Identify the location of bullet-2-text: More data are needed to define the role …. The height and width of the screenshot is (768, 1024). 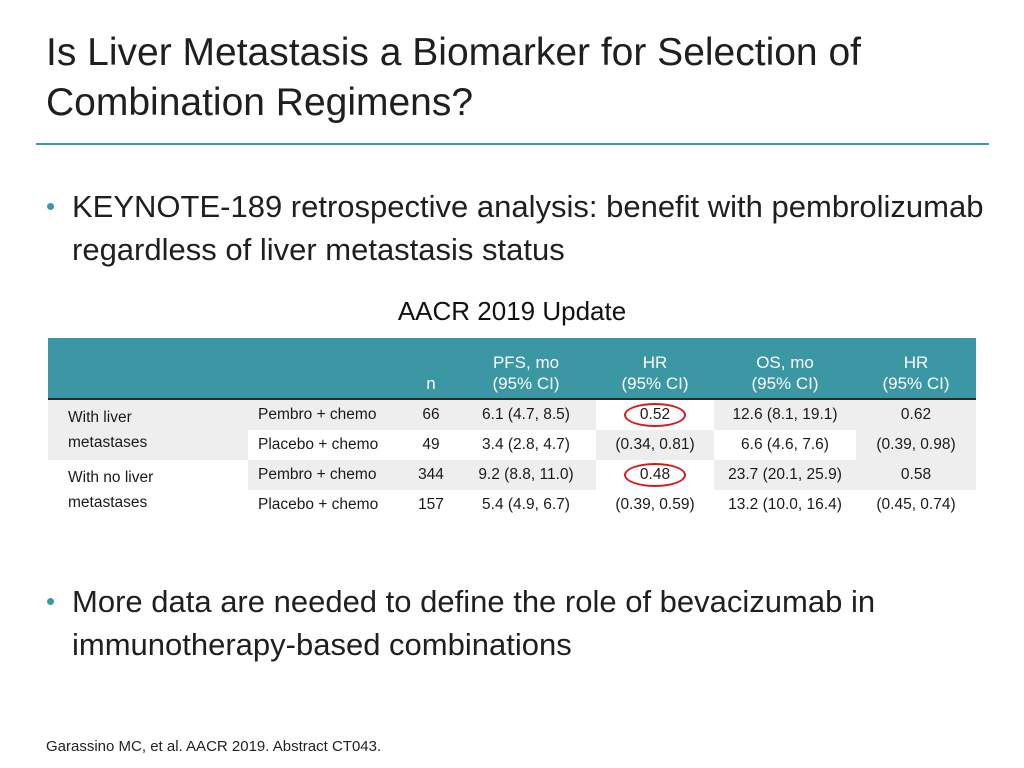
(474, 623).